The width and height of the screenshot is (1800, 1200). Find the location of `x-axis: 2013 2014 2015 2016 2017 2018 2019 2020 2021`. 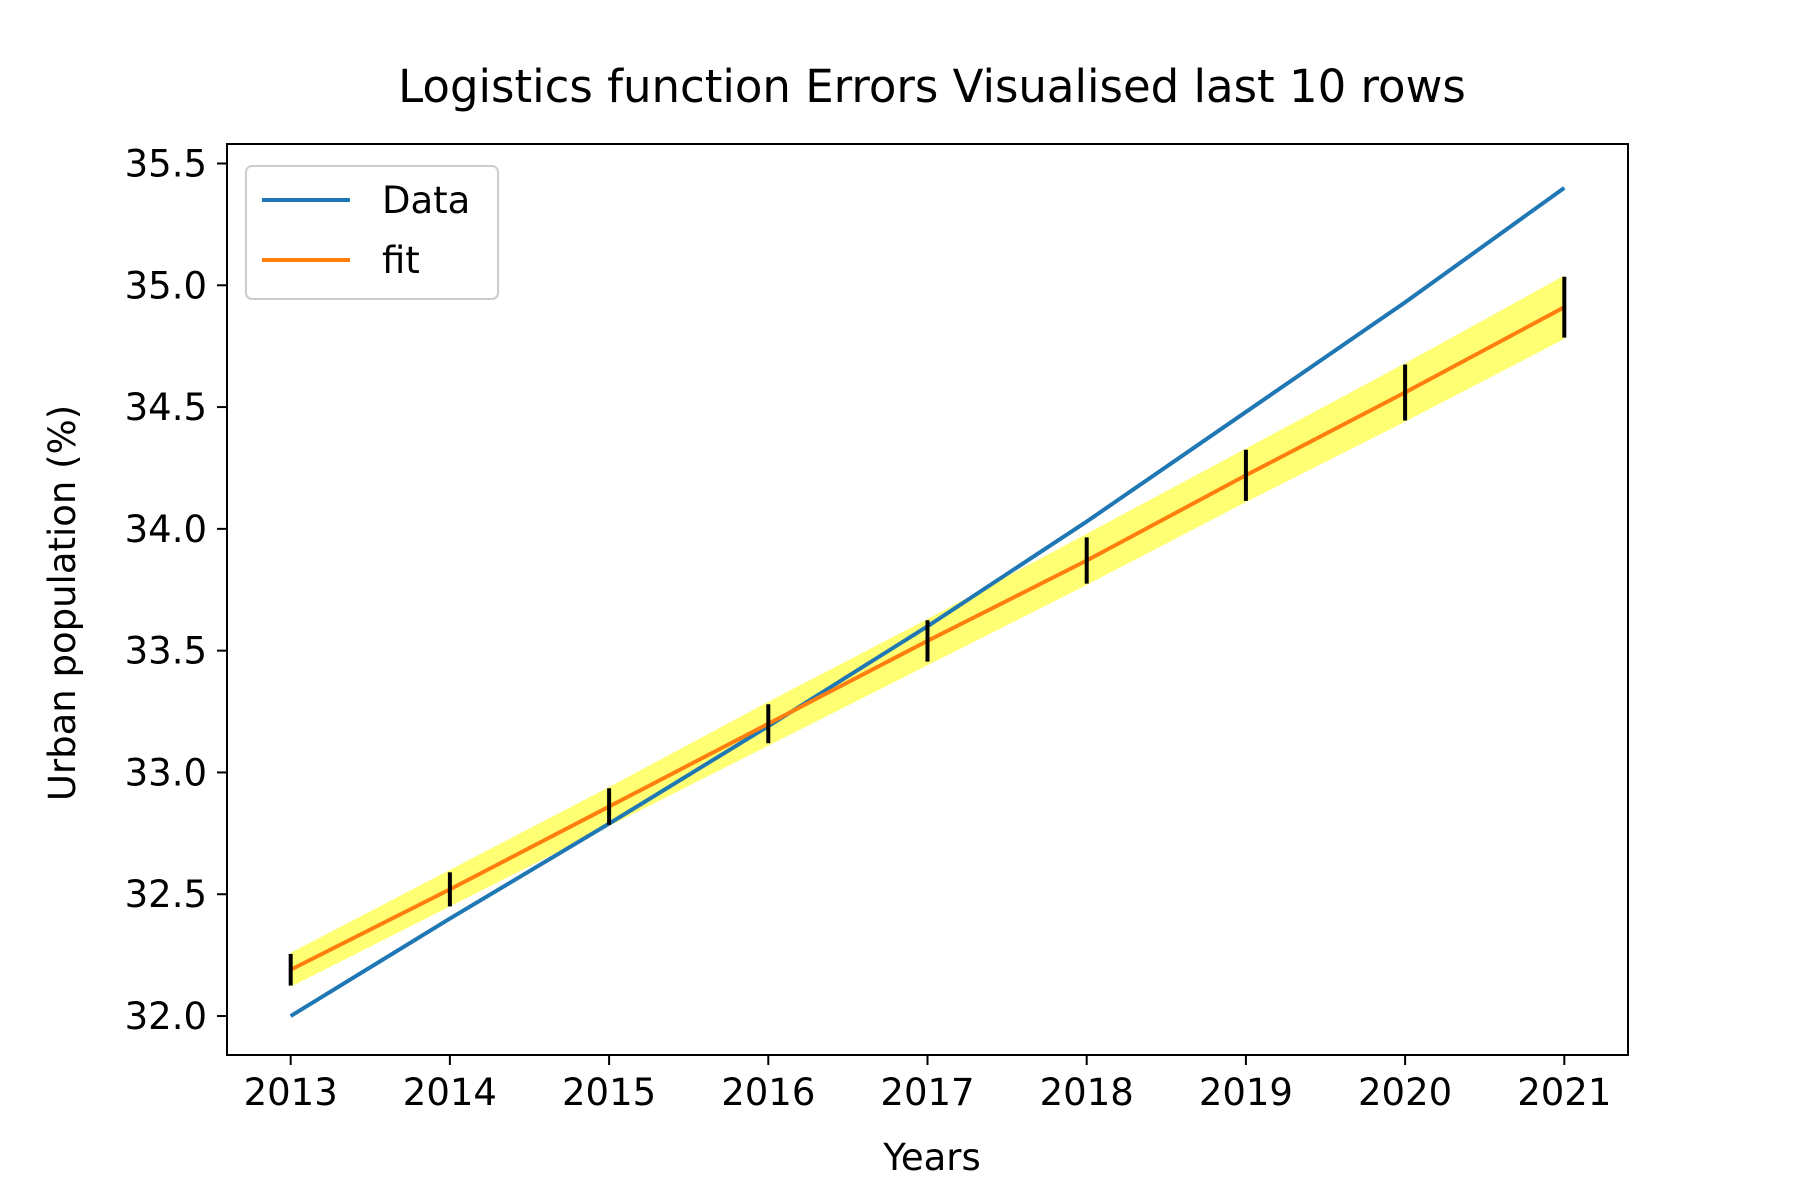

x-axis: 2013 2014 2015 2016 2017 2018 2019 2020 2021 is located at coordinates (927, 1084).